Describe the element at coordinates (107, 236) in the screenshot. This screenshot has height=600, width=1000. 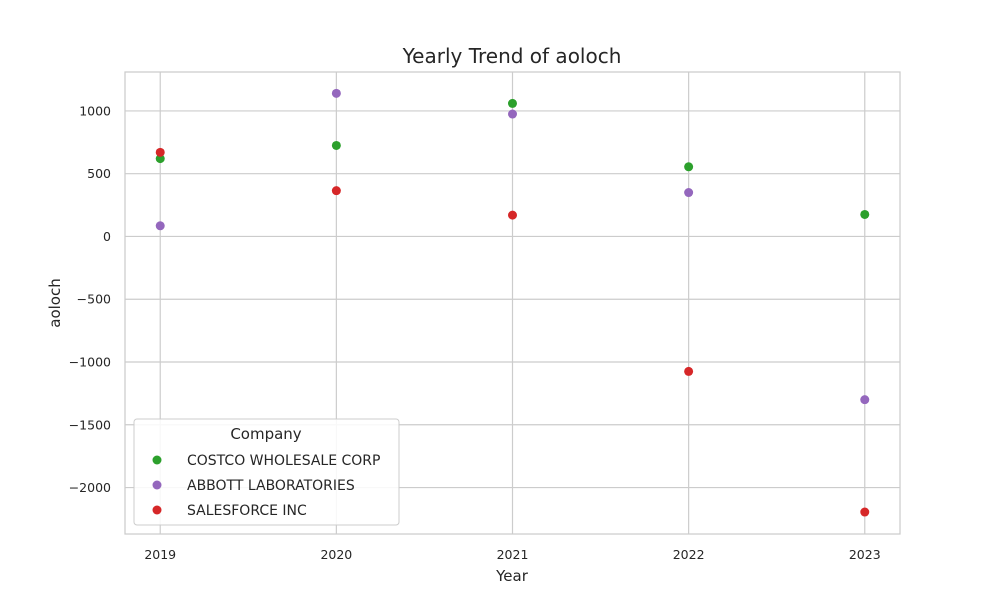
I see `y-tick-label: 0` at that location.